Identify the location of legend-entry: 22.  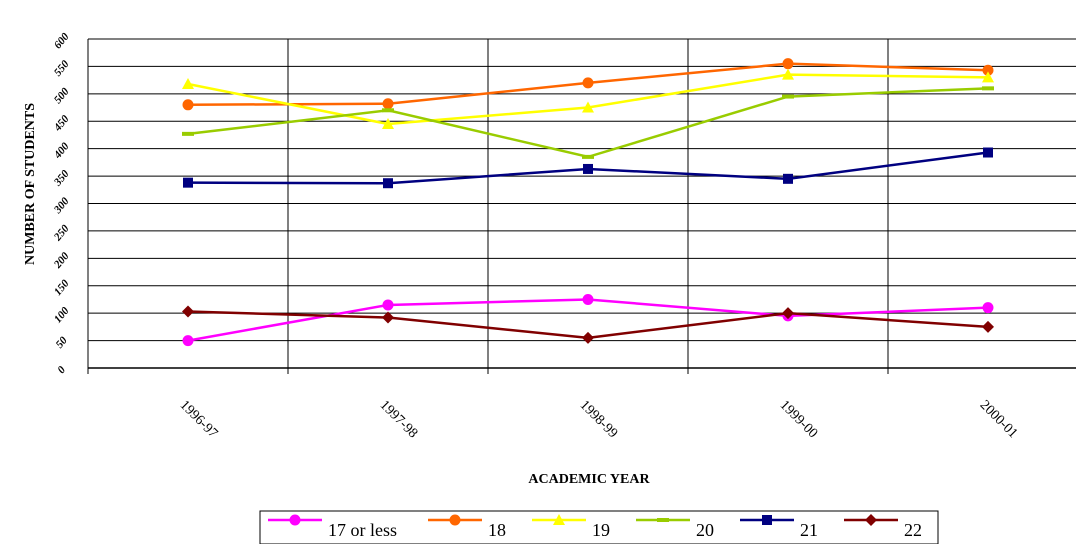
(883, 527).